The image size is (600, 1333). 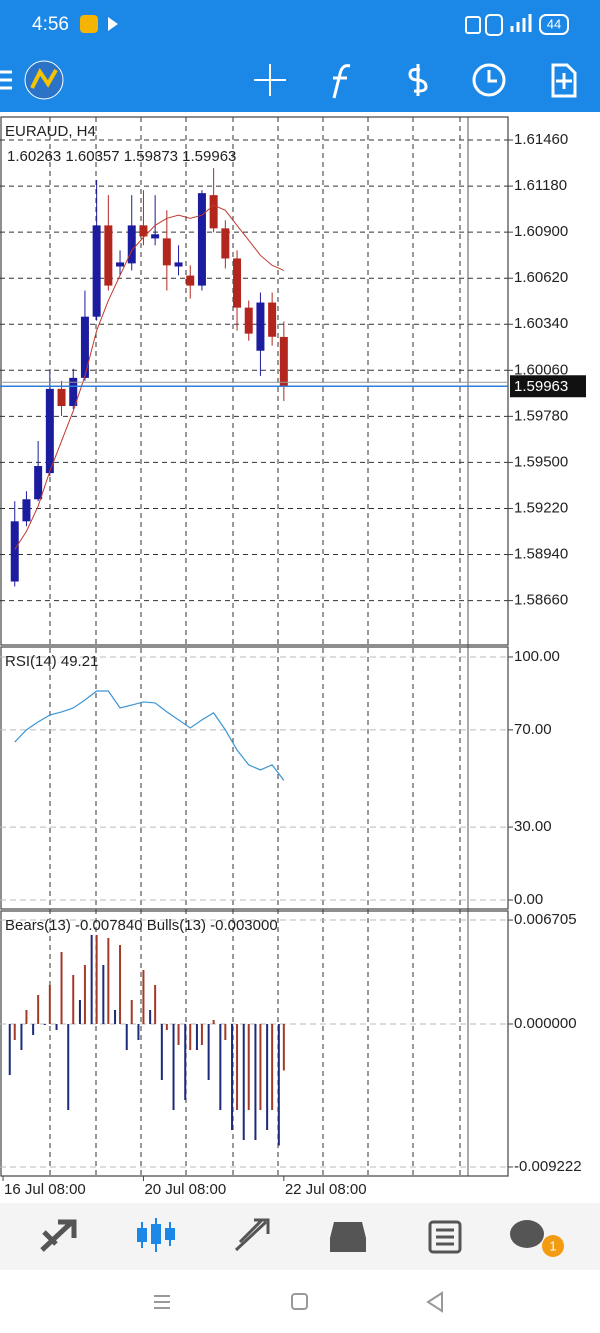 I want to click on app-header, so click(x=300, y=56).